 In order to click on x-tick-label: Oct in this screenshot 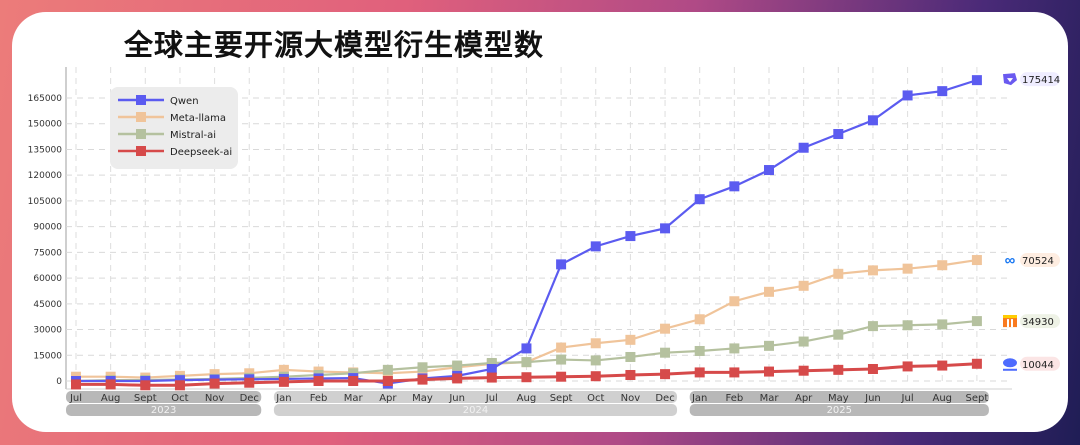, I will do `click(595, 398)`.